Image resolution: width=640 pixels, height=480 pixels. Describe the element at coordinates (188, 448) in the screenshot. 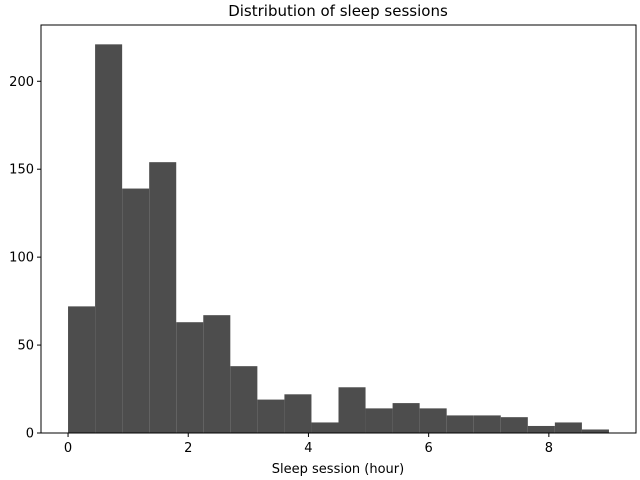

I see `x-tick-label: 2` at that location.